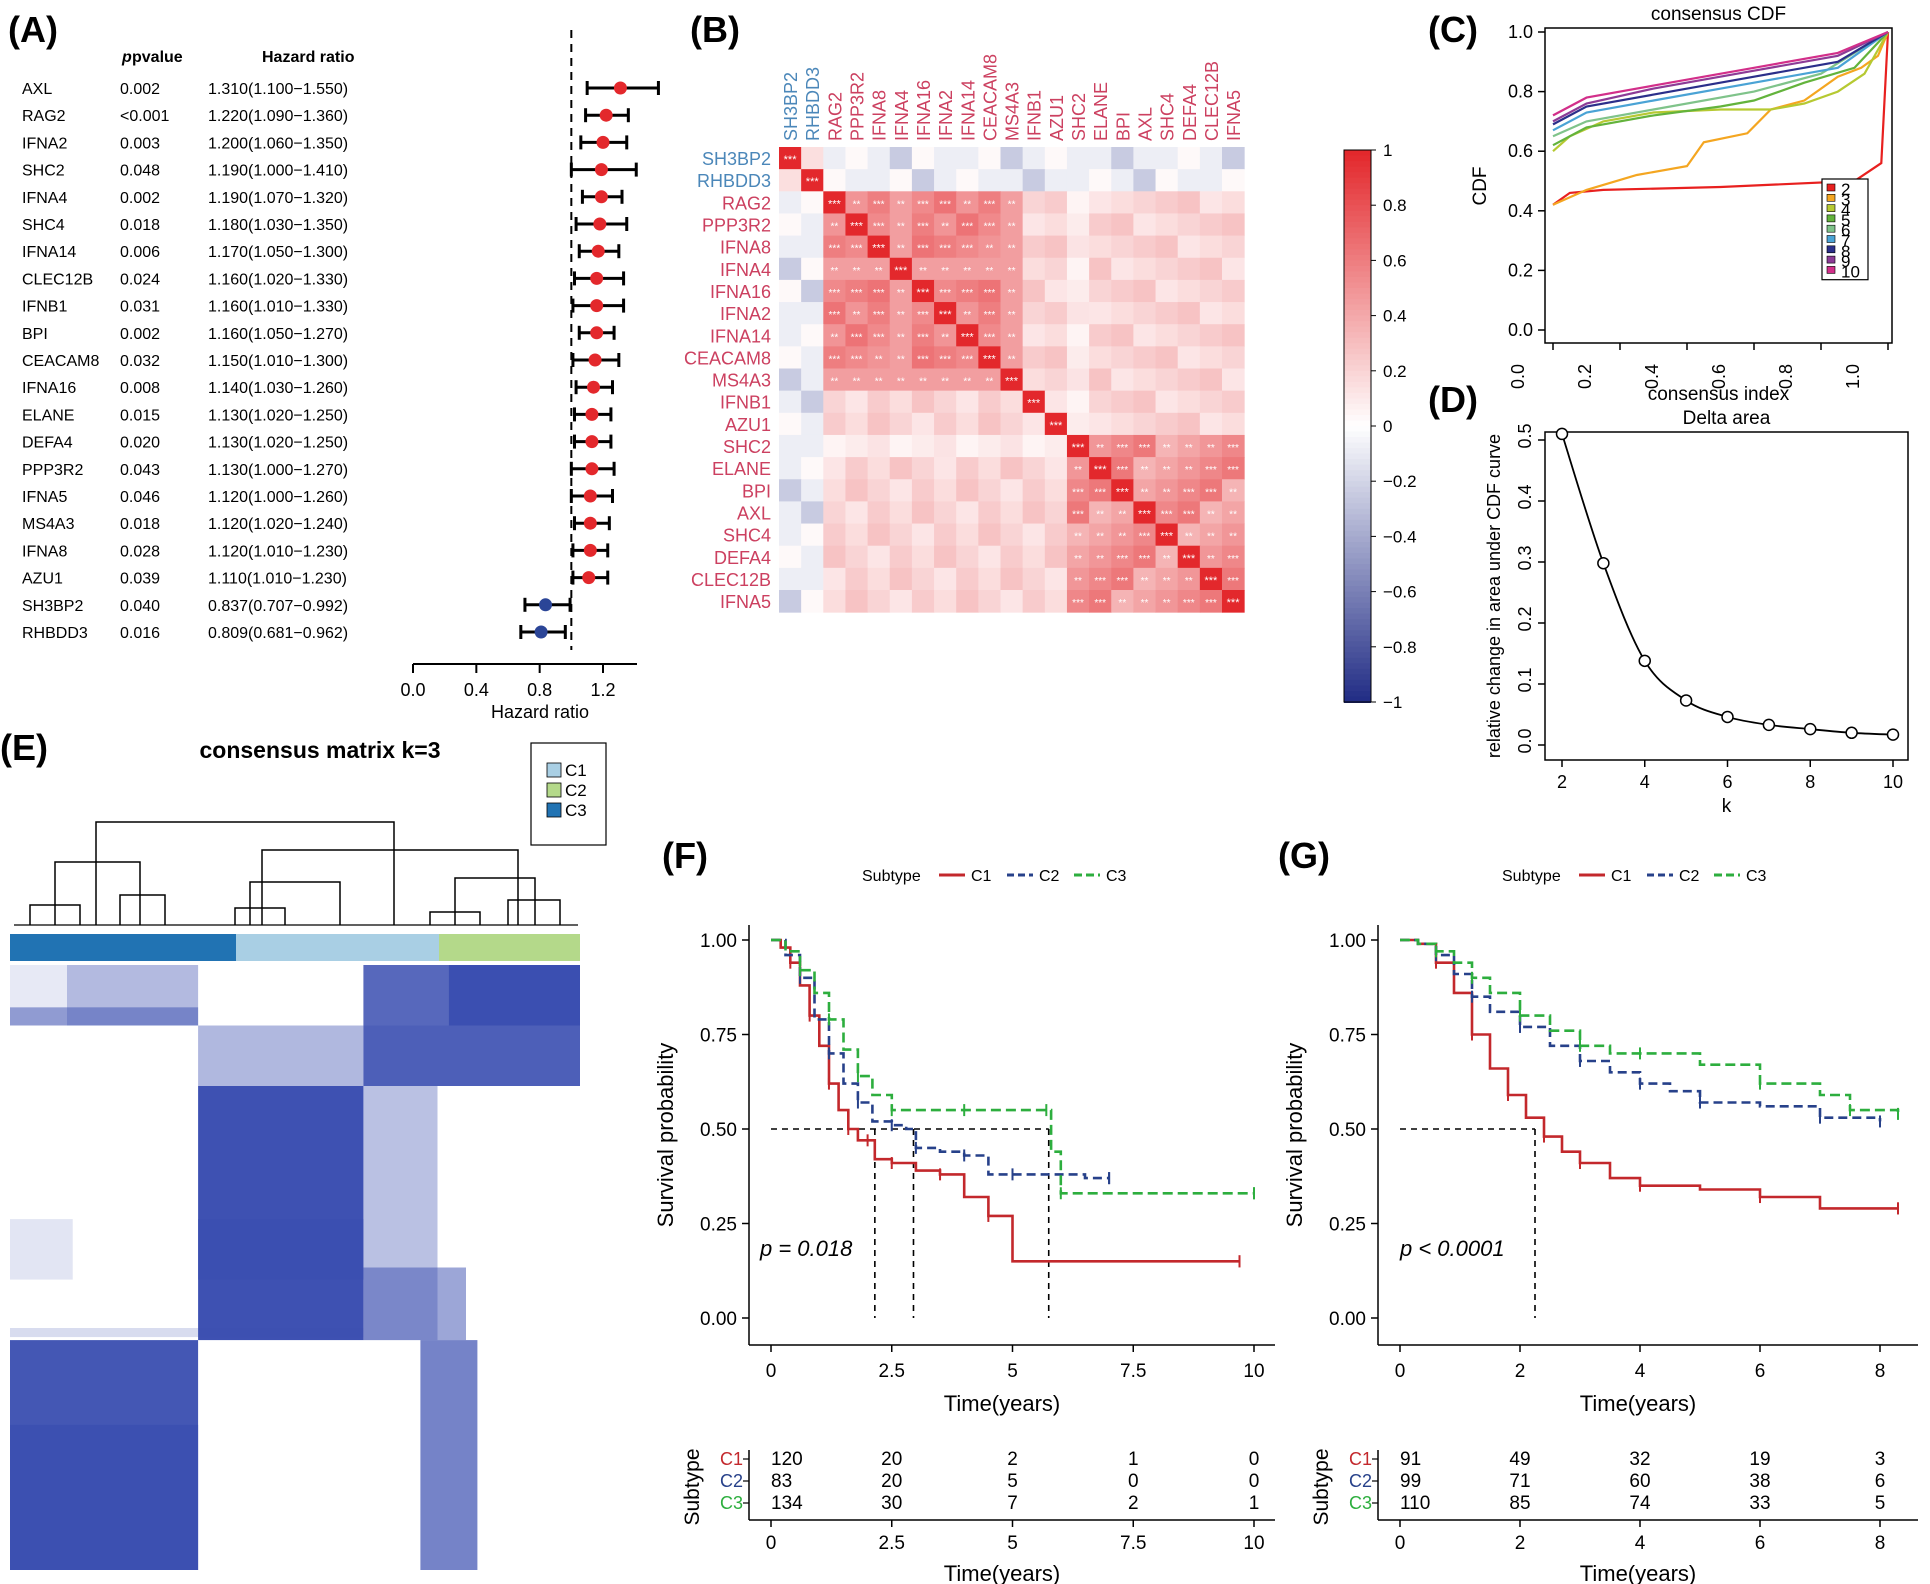  Describe the element at coordinates (1562, 434) in the screenshot. I see `delta-point` at that location.